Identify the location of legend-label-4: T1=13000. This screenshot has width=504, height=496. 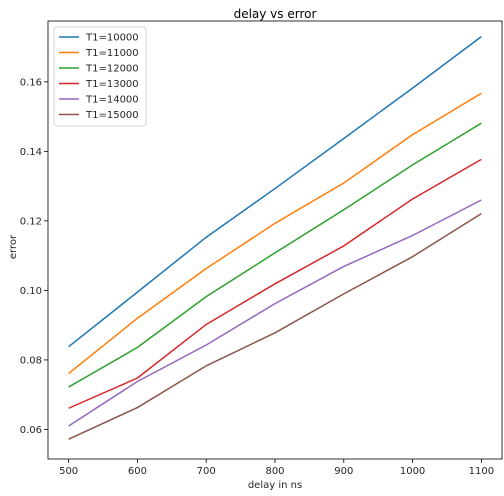
(112, 84).